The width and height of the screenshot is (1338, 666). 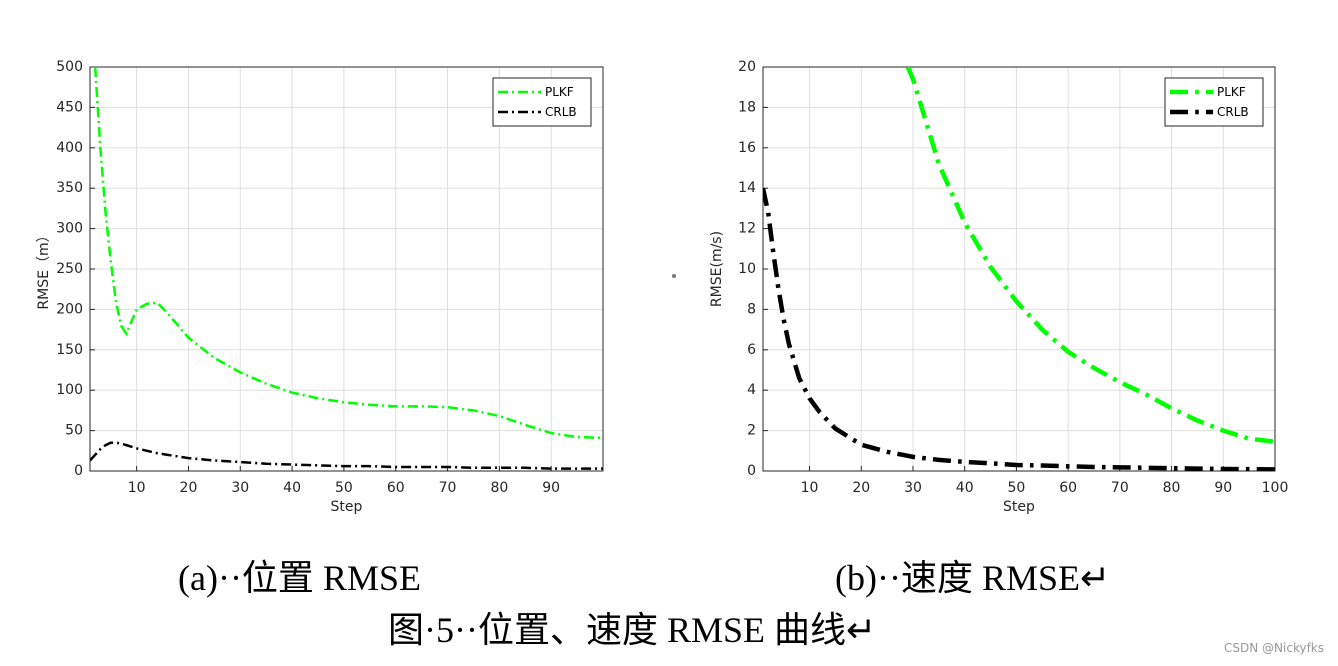 I want to click on y-tick-label: 50, so click(x=74, y=431).